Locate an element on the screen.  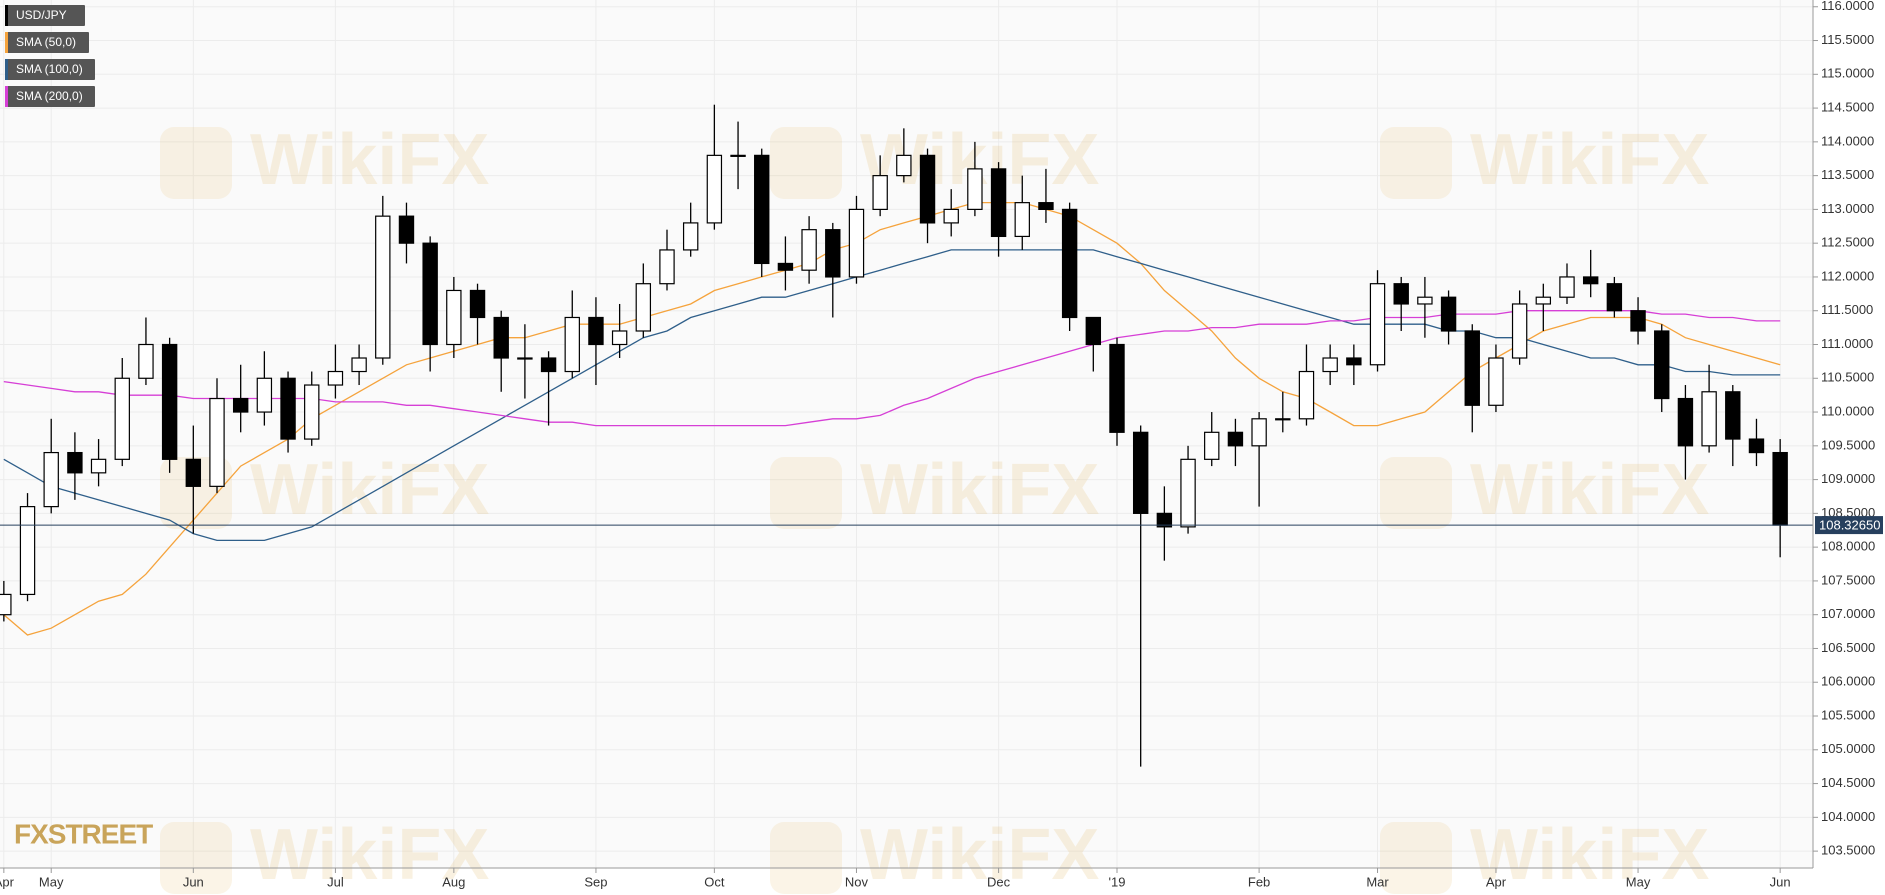
x-tick-label: Jun is located at coordinates (1780, 881).